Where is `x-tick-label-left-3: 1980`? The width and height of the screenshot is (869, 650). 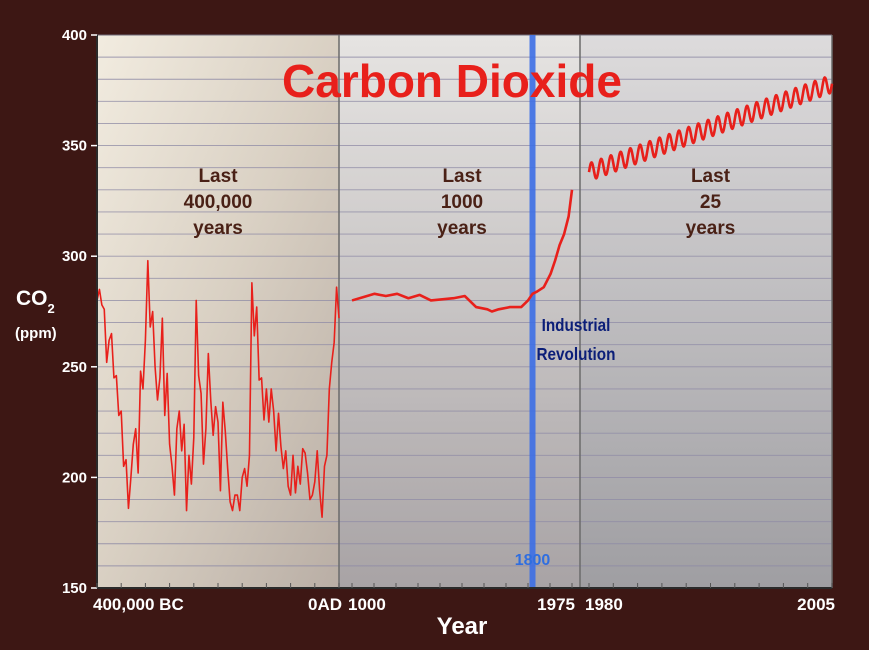 x-tick-label-left-3: 1980 is located at coordinates (604, 604).